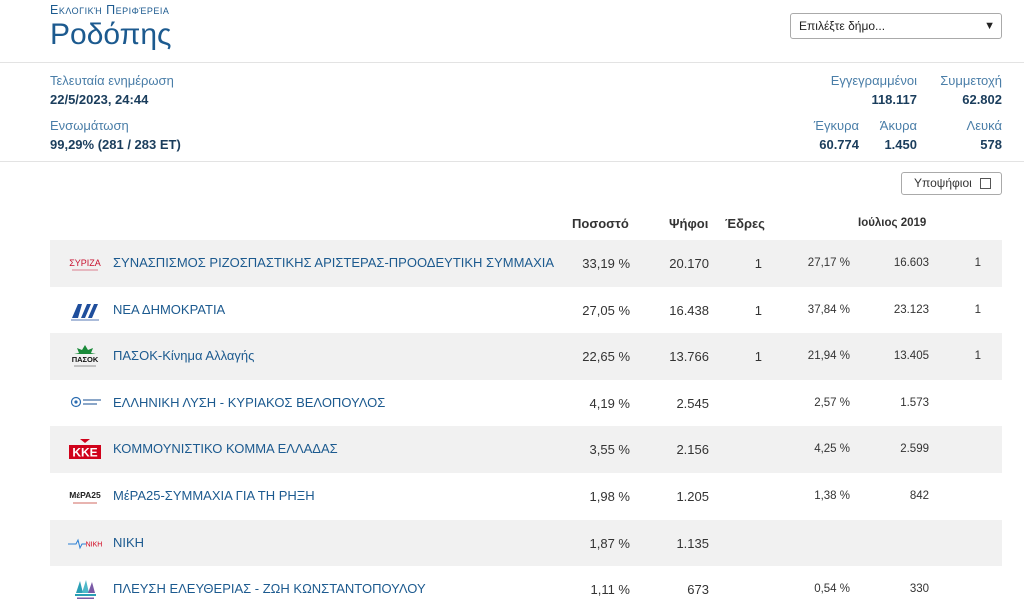 The image size is (1024, 616). Describe the element at coordinates (692, 543) in the screenshot. I see `party-votes: 1.135` at that location.